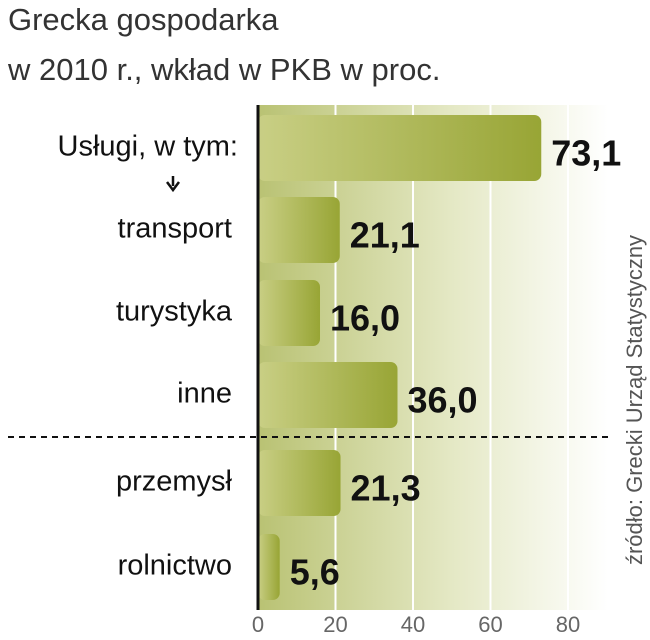 This screenshot has height=640, width=650. What do you see at coordinates (490, 624) in the screenshot?
I see `x-tick-label: 60` at bounding box center [490, 624].